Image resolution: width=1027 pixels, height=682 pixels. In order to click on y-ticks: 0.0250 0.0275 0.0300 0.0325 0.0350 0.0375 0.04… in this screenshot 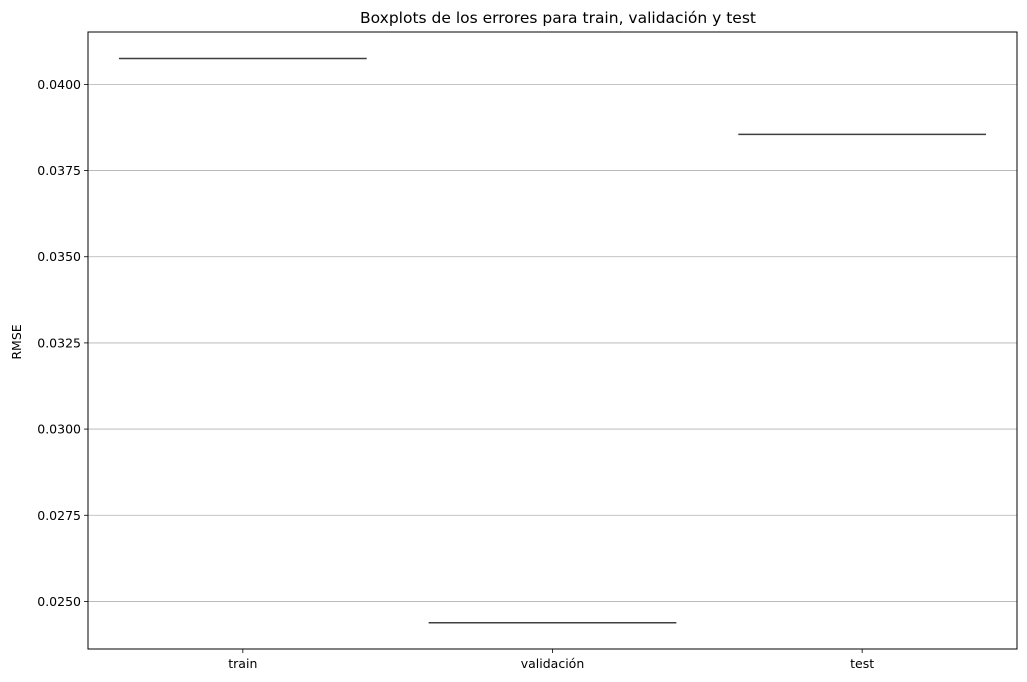, I will do `click(62, 343)`.